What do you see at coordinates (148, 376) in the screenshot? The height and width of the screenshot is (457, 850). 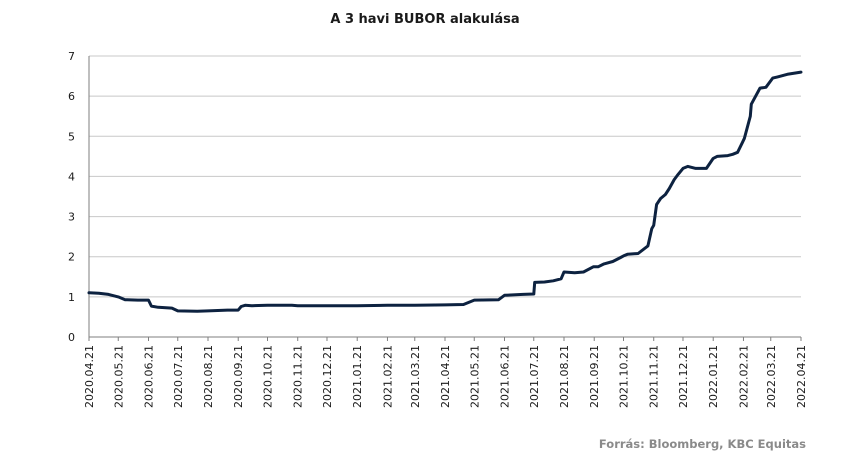 I see `x-tick-label: 2020.06.21` at bounding box center [148, 376].